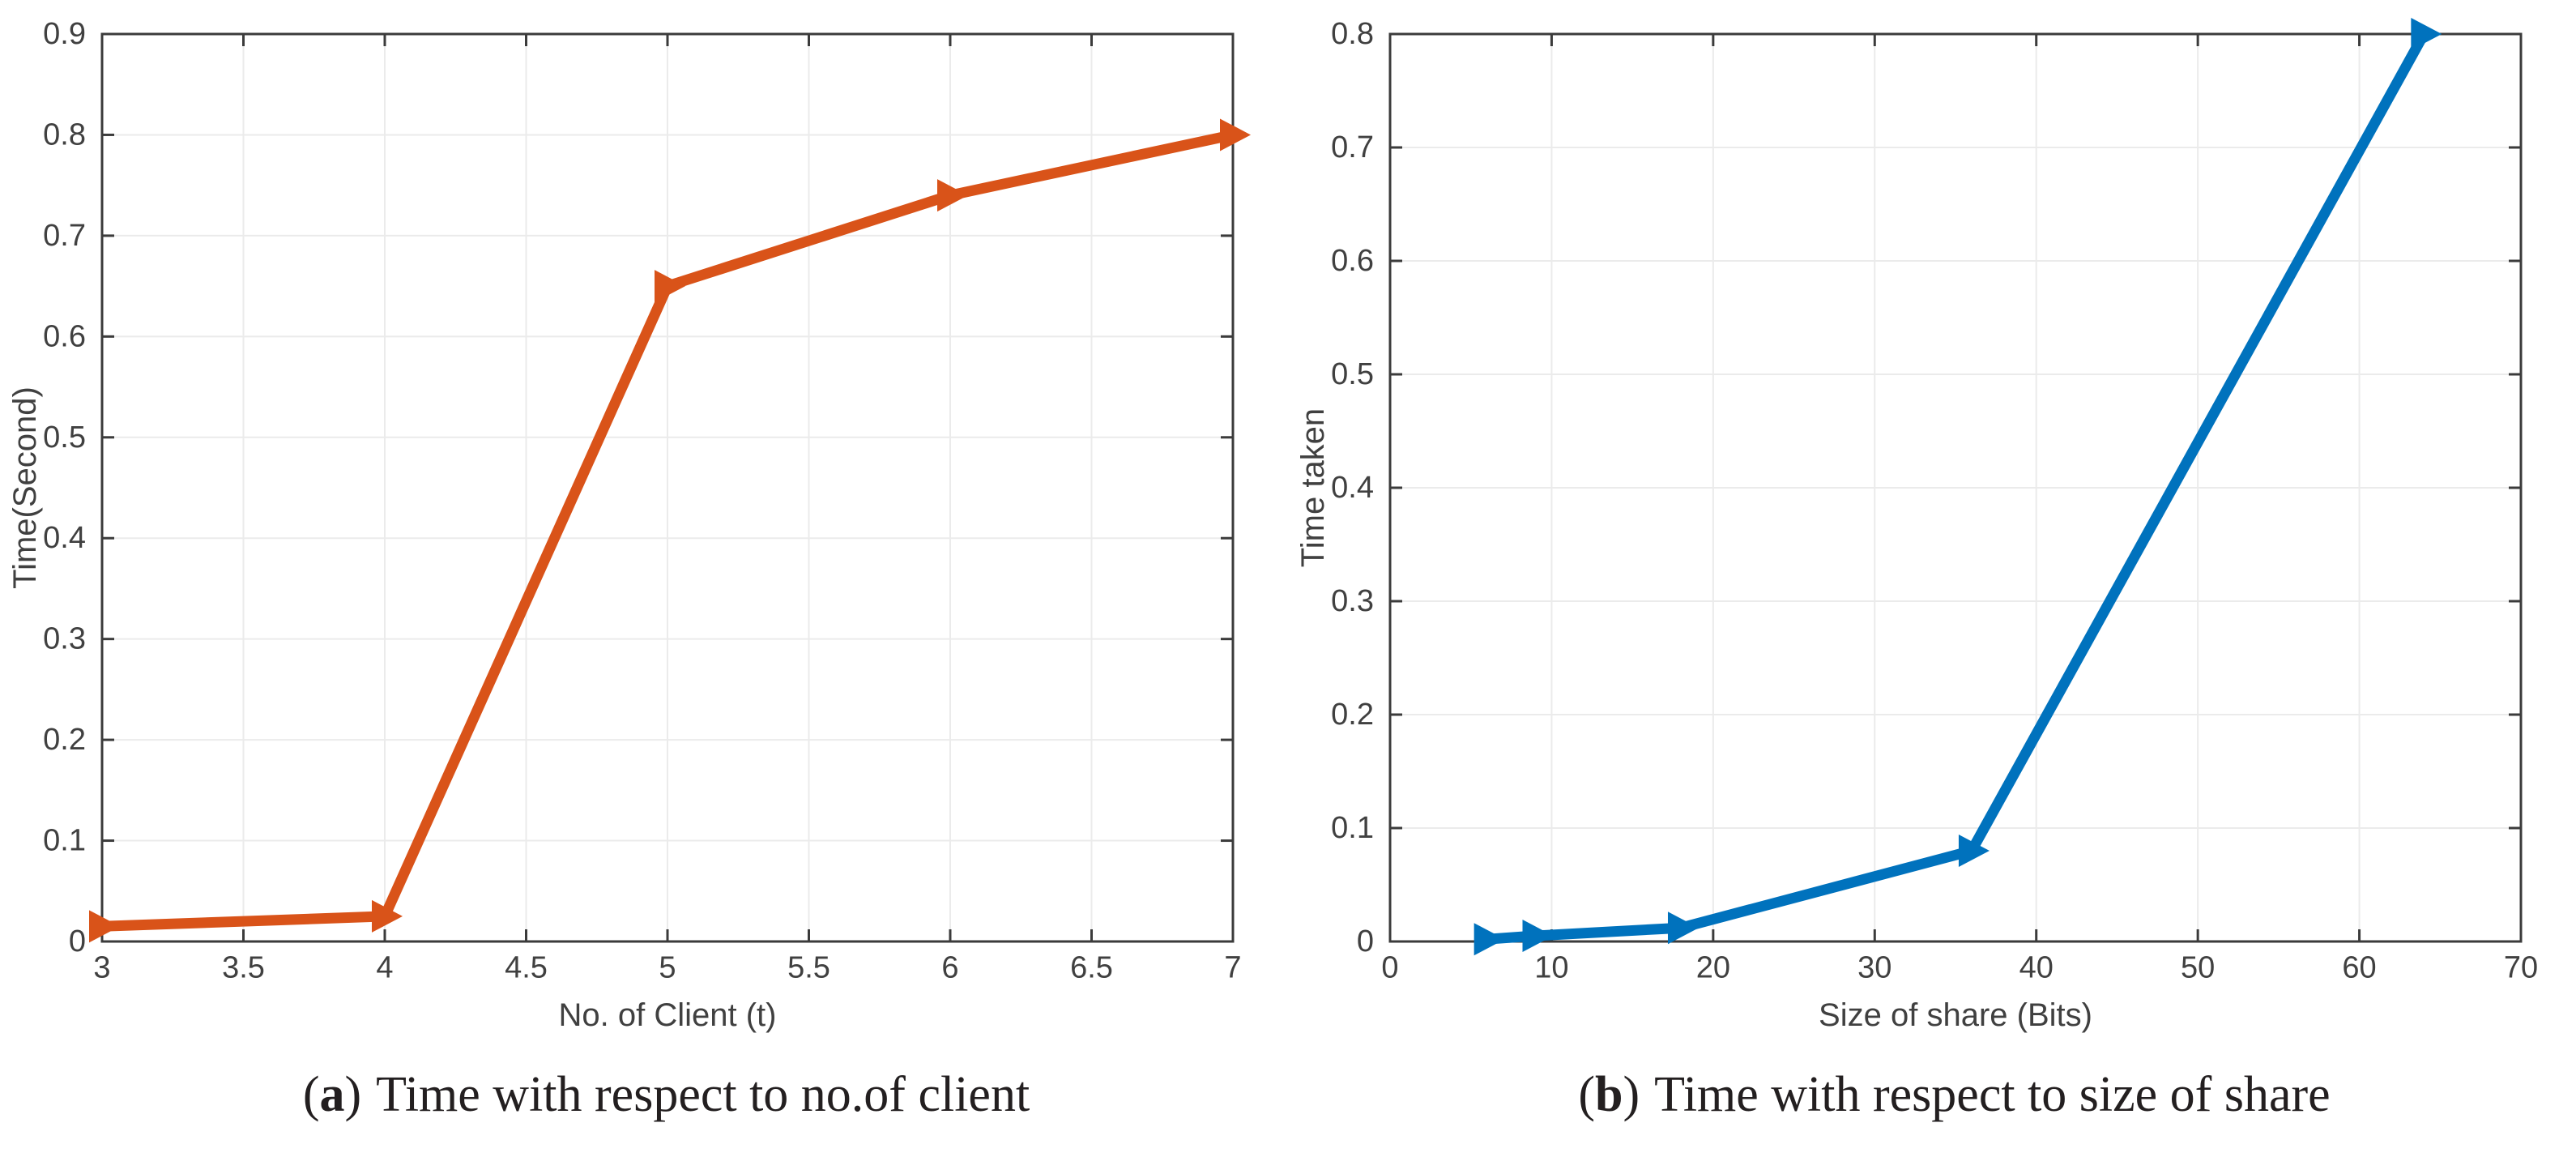  Describe the element at coordinates (385, 967) in the screenshot. I see `x-tick-label: 4` at that location.